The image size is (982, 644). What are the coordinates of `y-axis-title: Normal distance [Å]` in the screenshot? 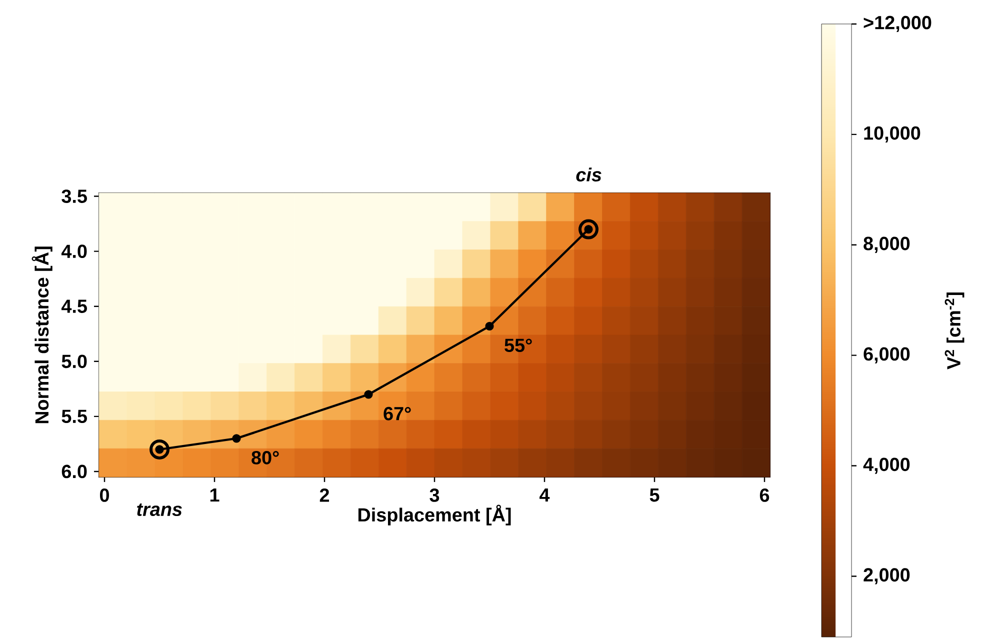 It's located at (42, 335).